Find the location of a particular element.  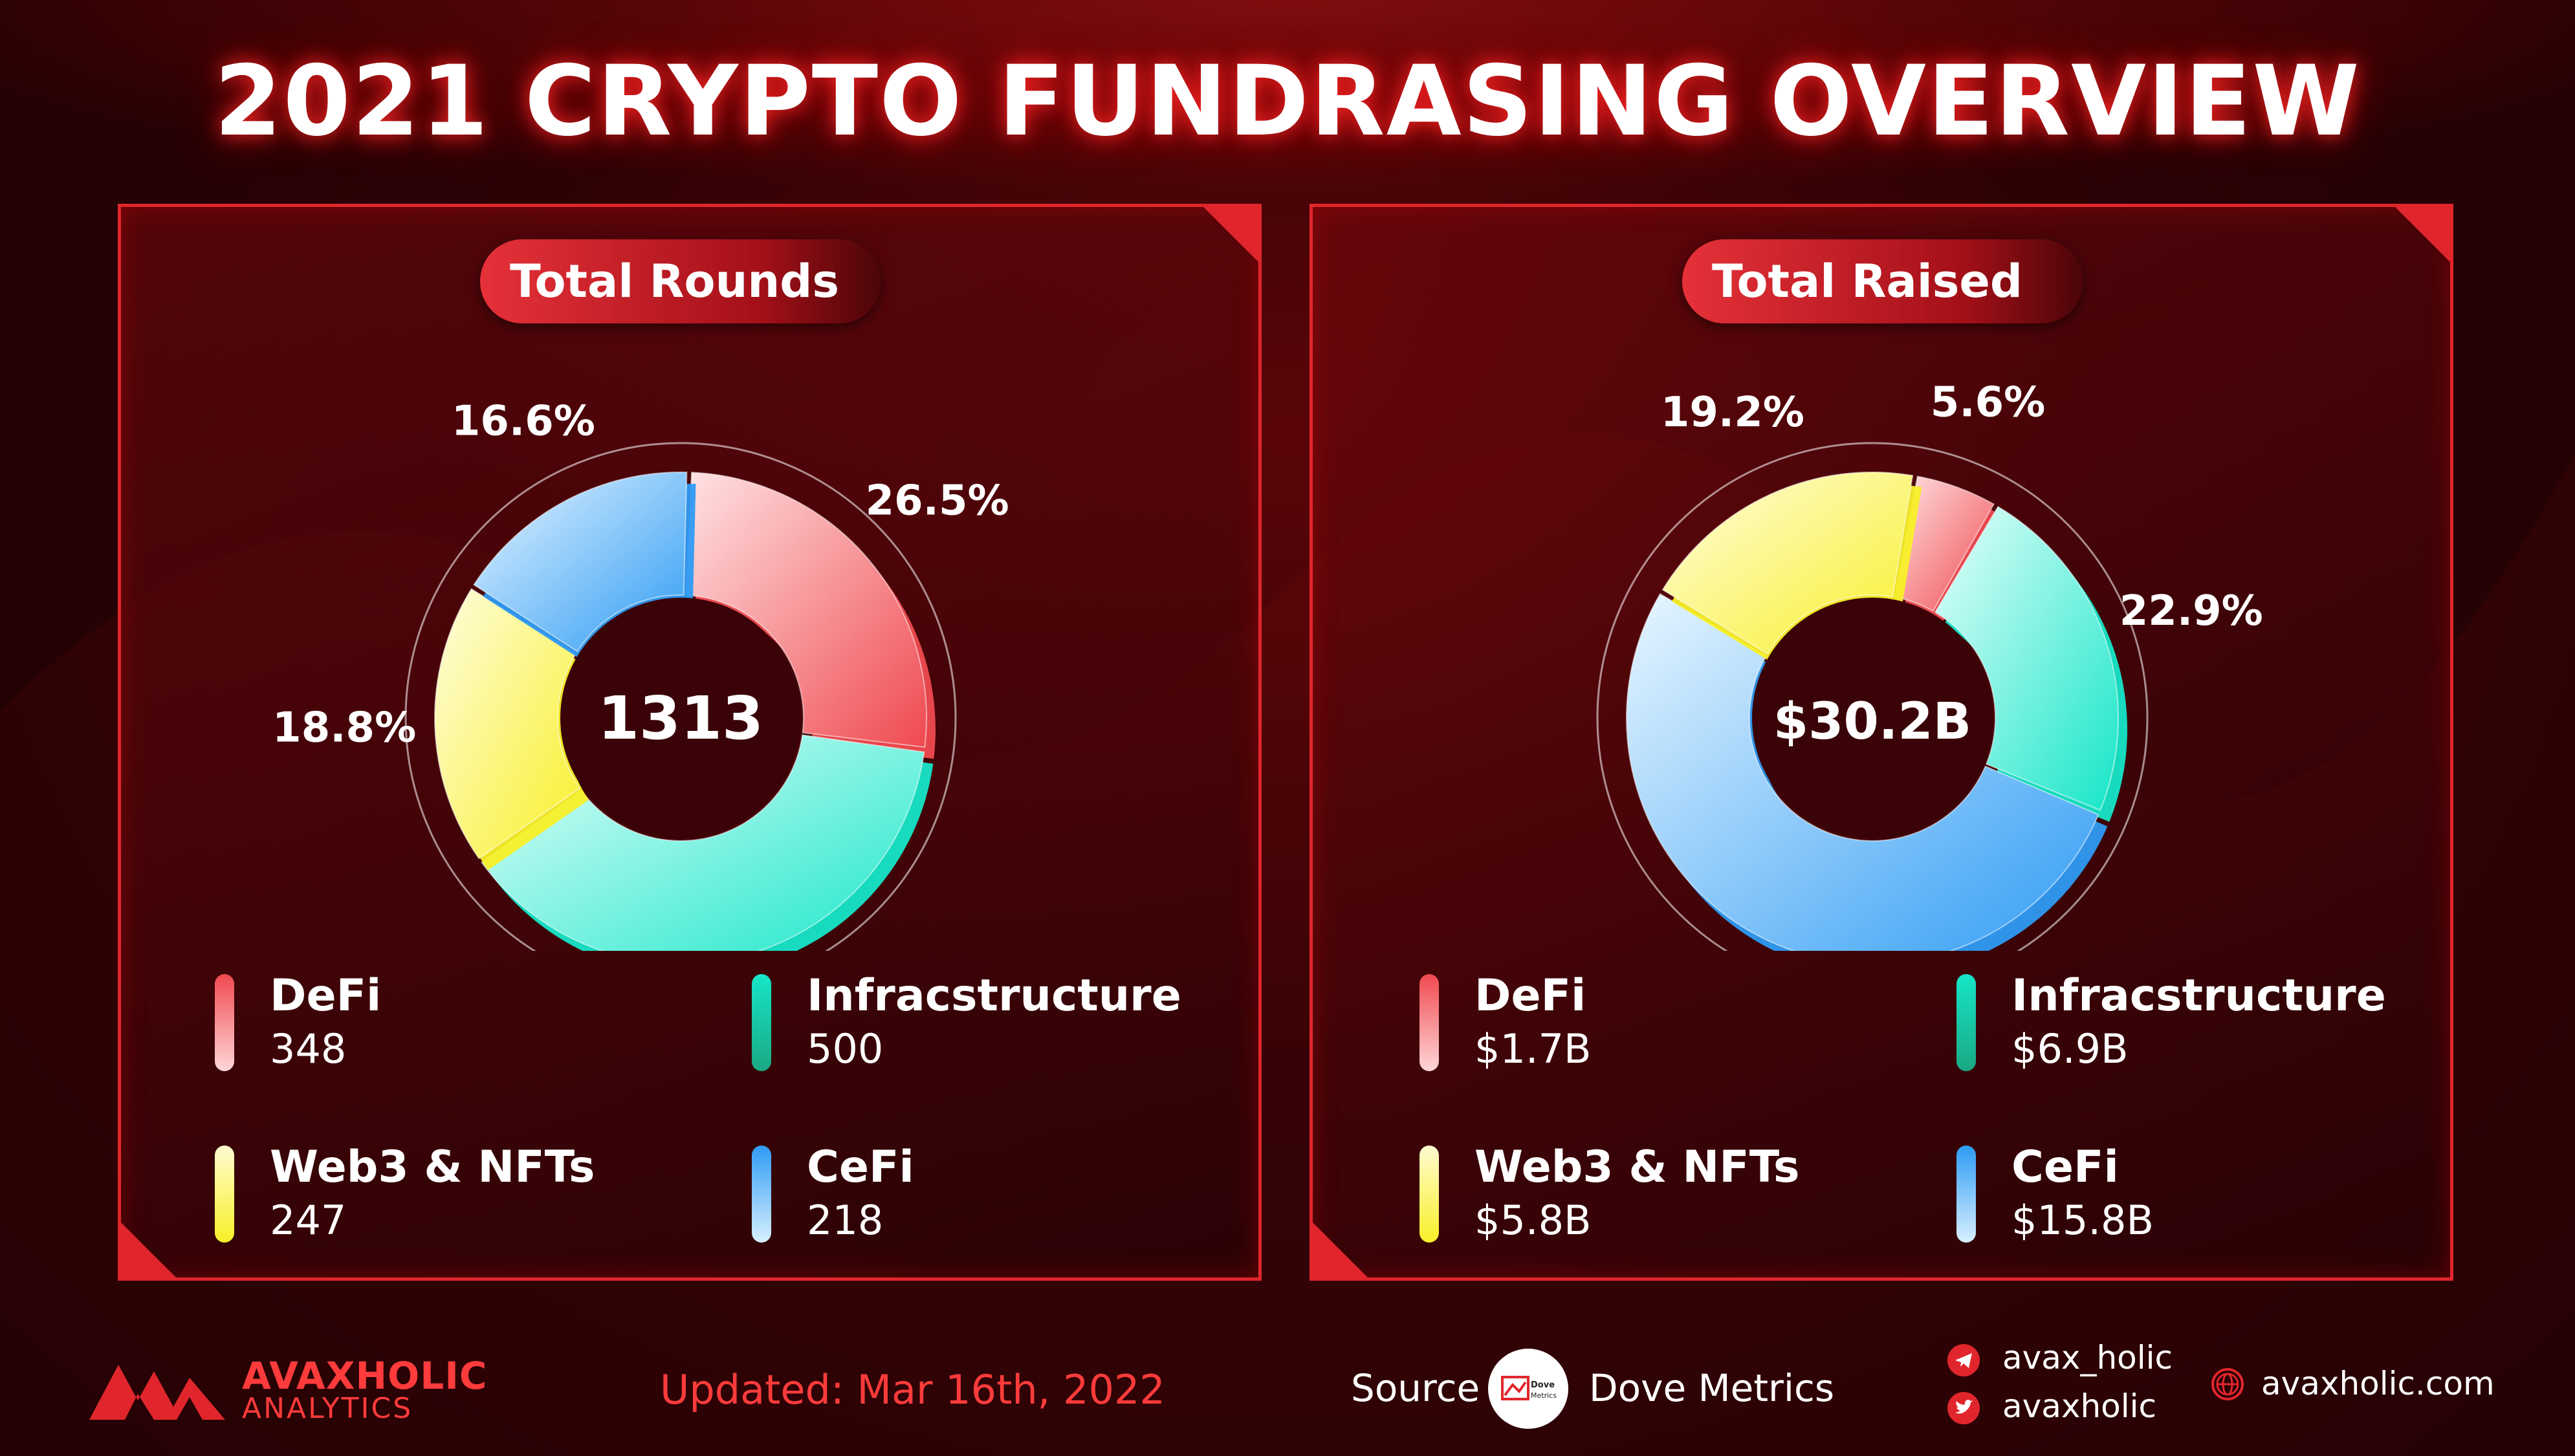

brand-name: AVAXHOLIC is located at coordinates (365, 1376).